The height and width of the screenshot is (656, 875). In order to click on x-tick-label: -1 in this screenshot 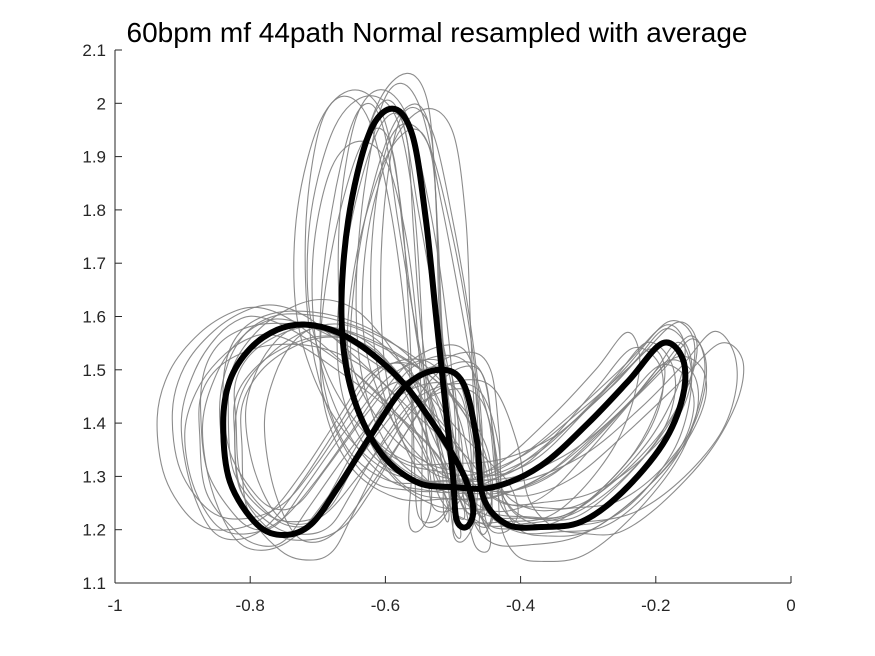, I will do `click(114, 605)`.